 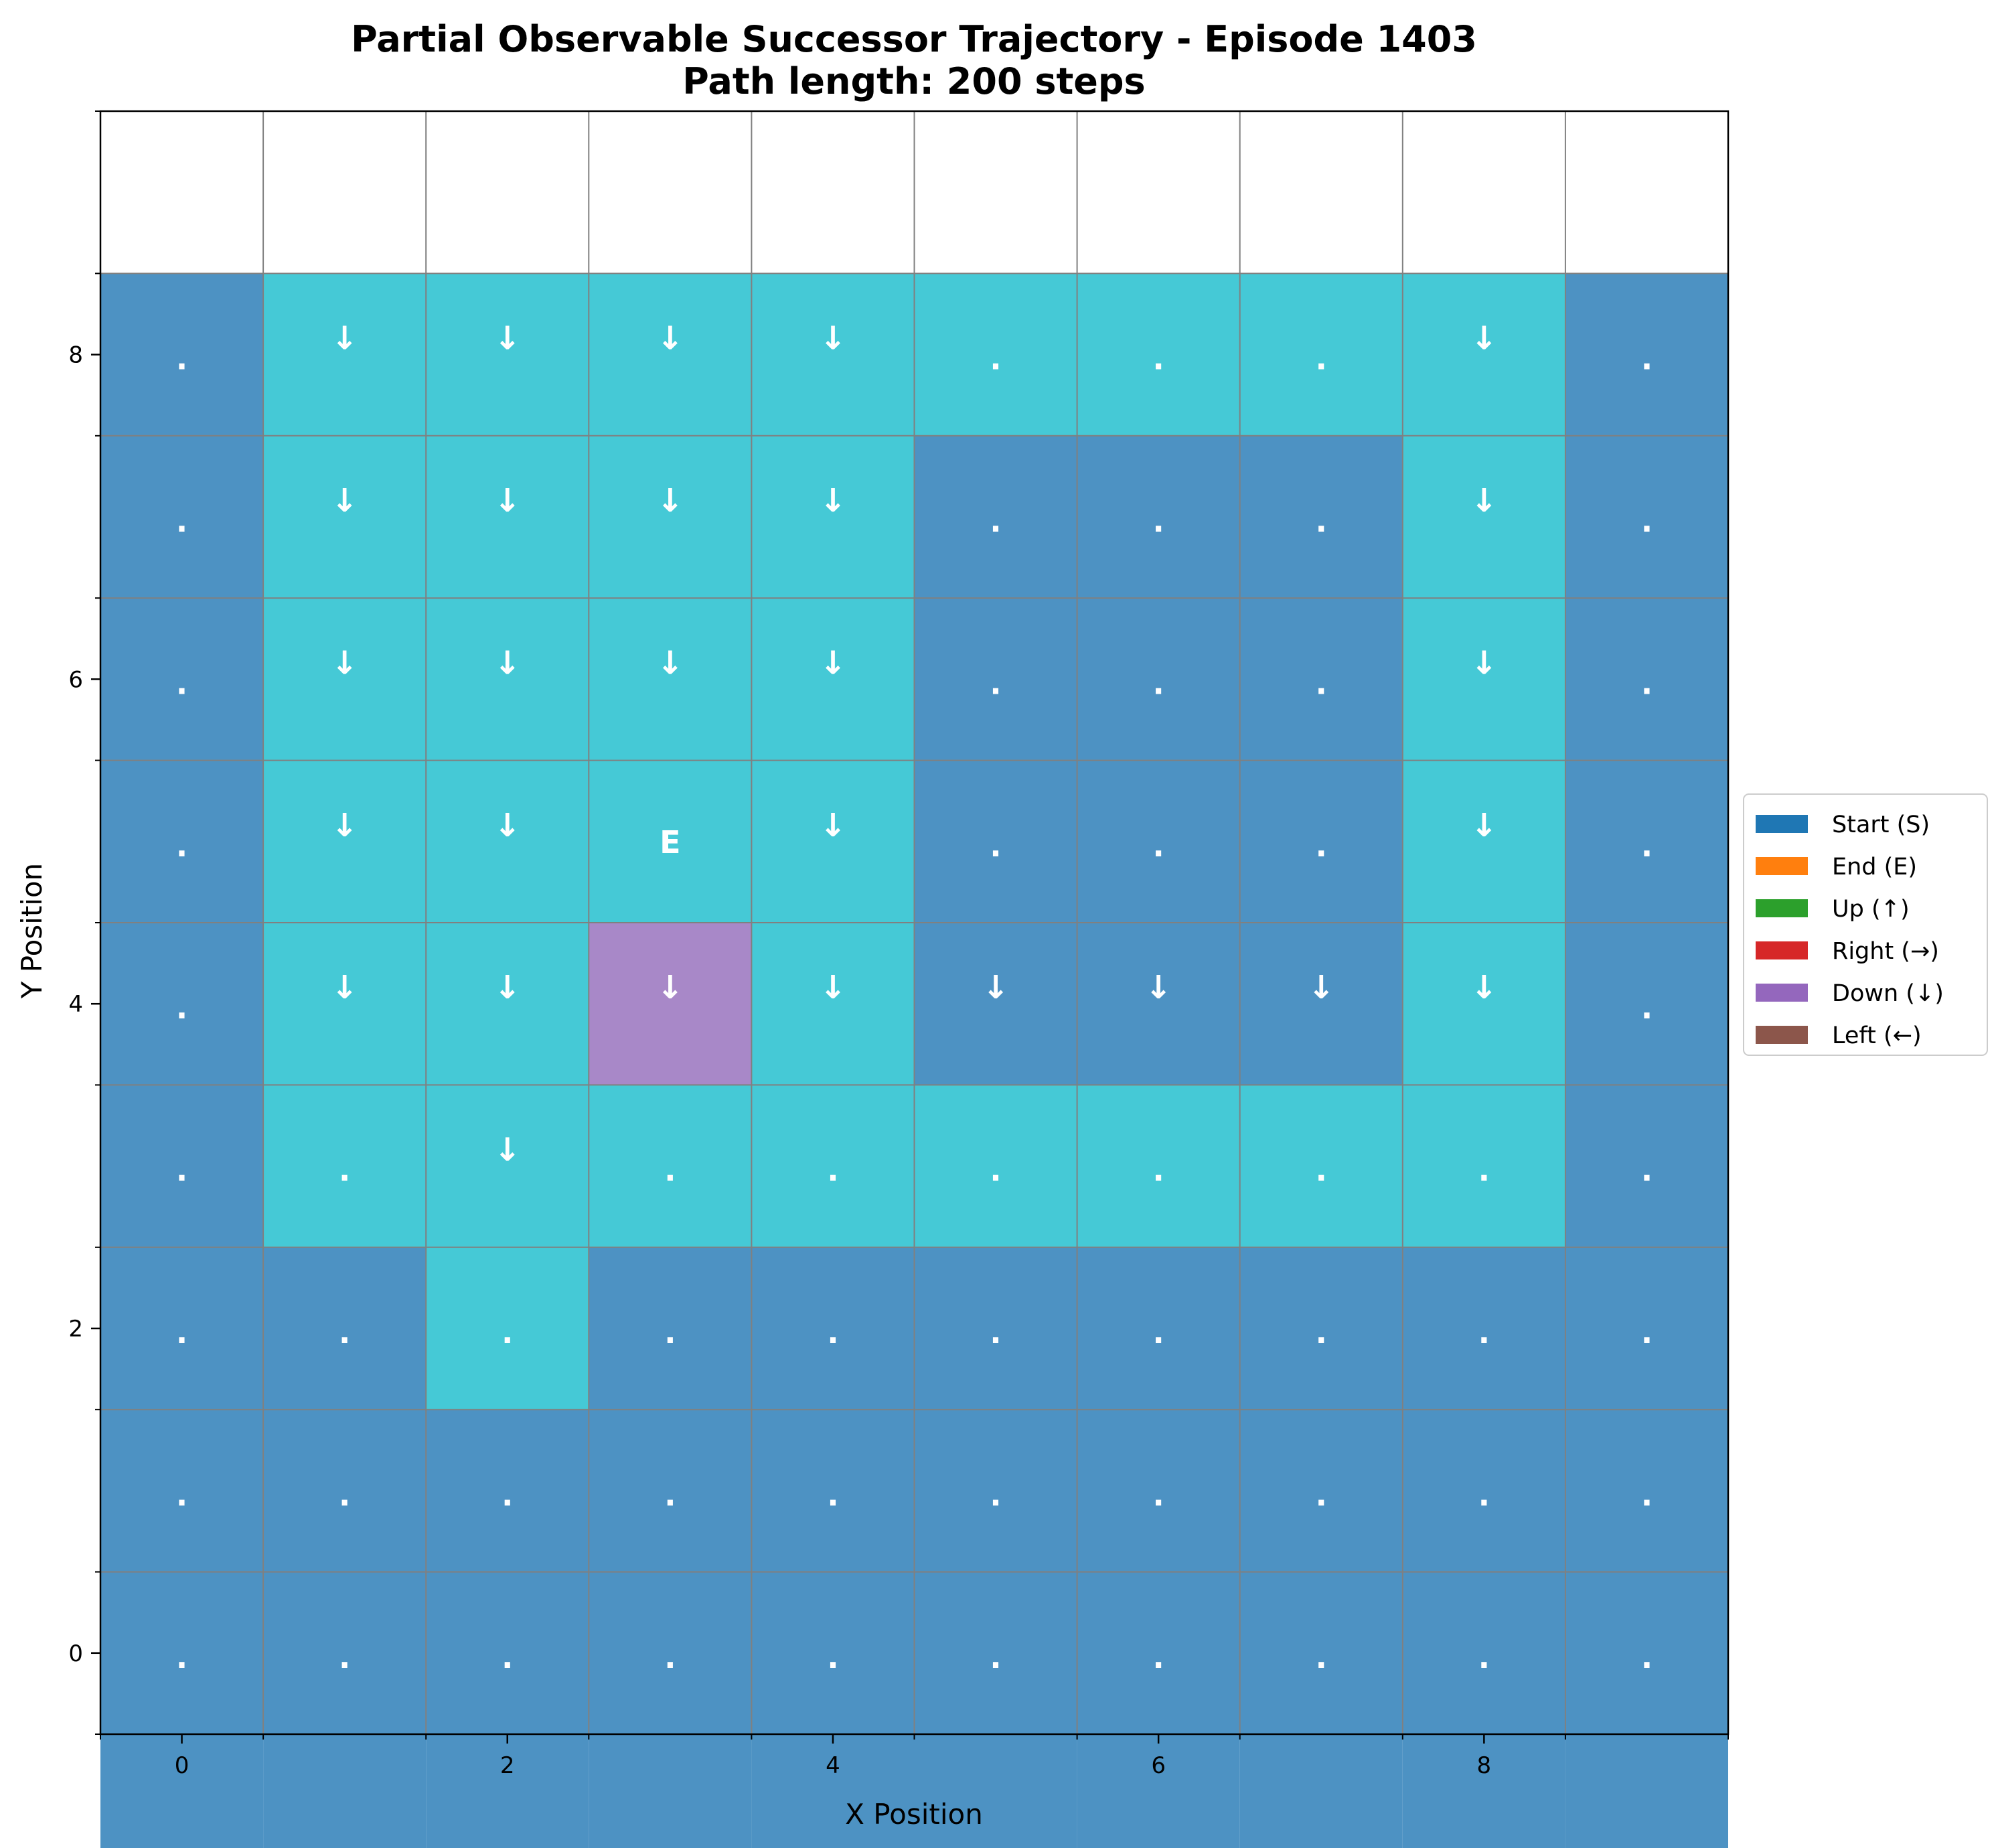 I want to click on x-tick-label: 4, so click(x=833, y=1765).